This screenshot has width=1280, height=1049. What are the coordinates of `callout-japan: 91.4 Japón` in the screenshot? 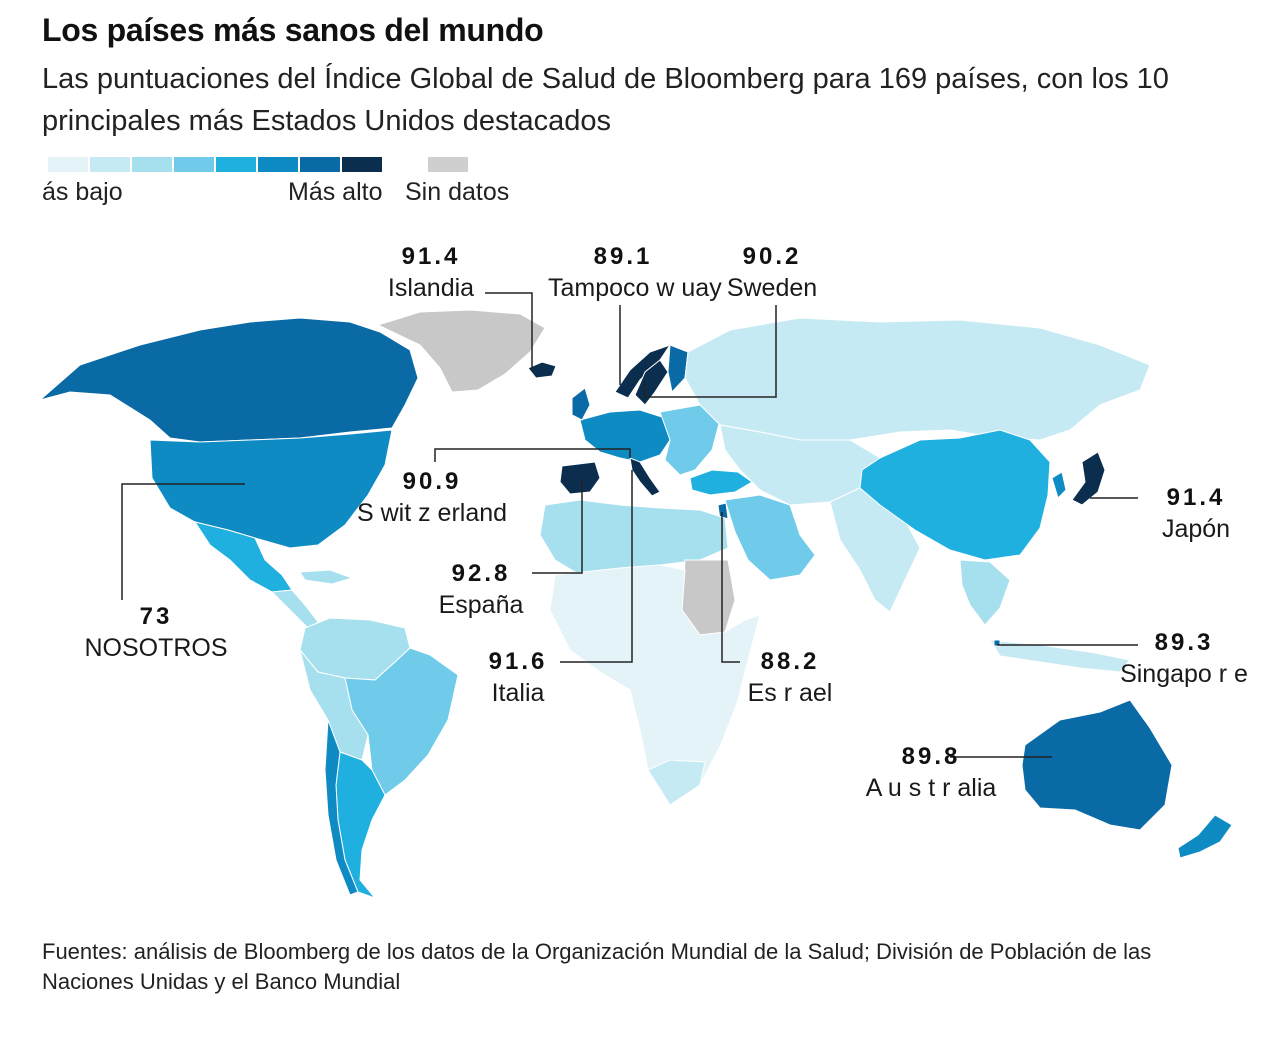 It's located at (1196, 515).